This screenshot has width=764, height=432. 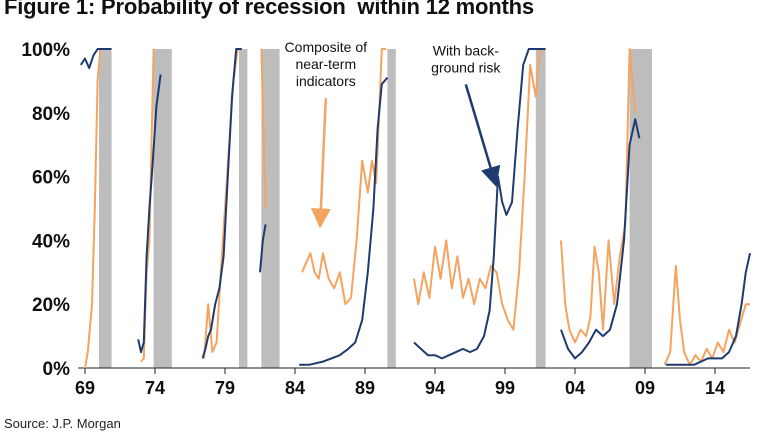 I want to click on chart-source: Source: J.P. Morgan, so click(x=62, y=423).